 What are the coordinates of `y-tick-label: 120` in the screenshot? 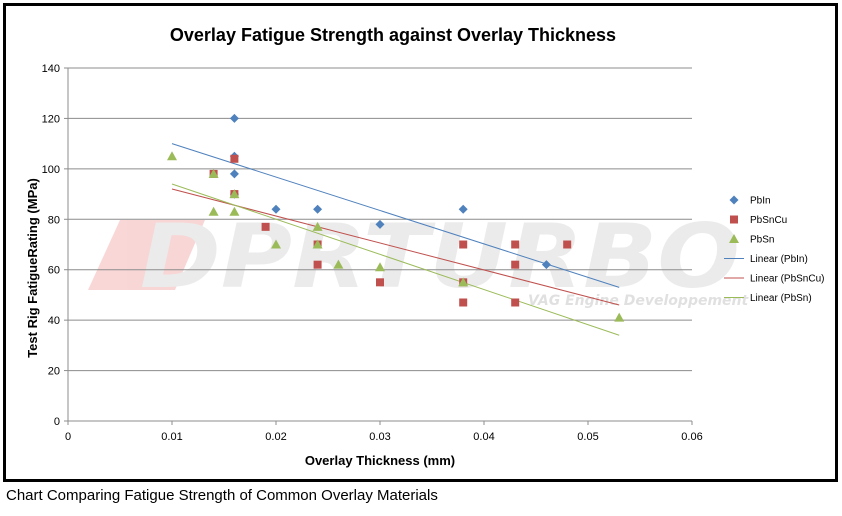 It's located at (51, 119).